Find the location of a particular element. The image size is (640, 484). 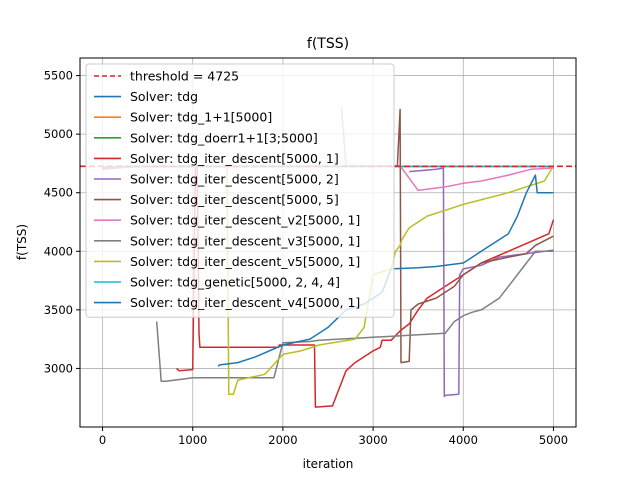

legend-label: Solver: tdg_iter_descent[5000, 5] is located at coordinates (234, 199).